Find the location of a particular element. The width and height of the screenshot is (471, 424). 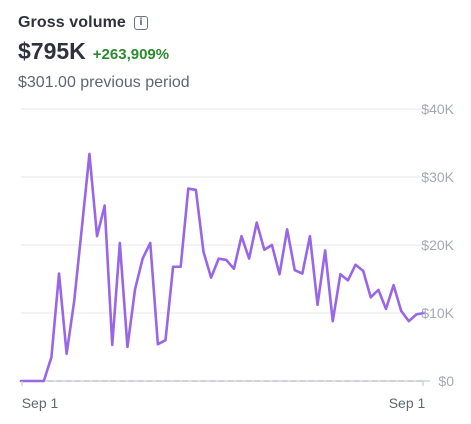

info-icon: i is located at coordinates (140, 23).